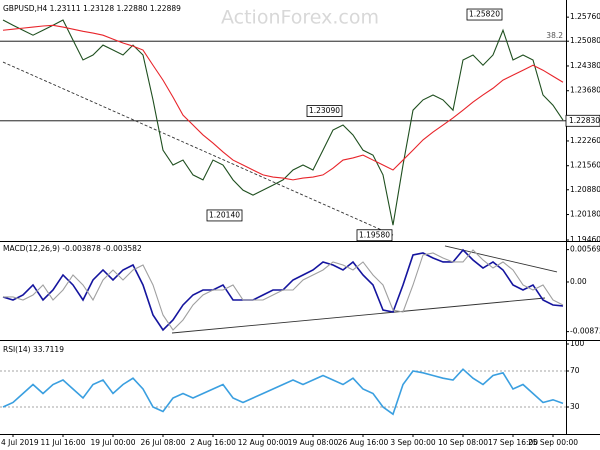  What do you see at coordinates (63, 442) in the screenshot?
I see `x-tick-label: 11 Jul 16:00` at bounding box center [63, 442].